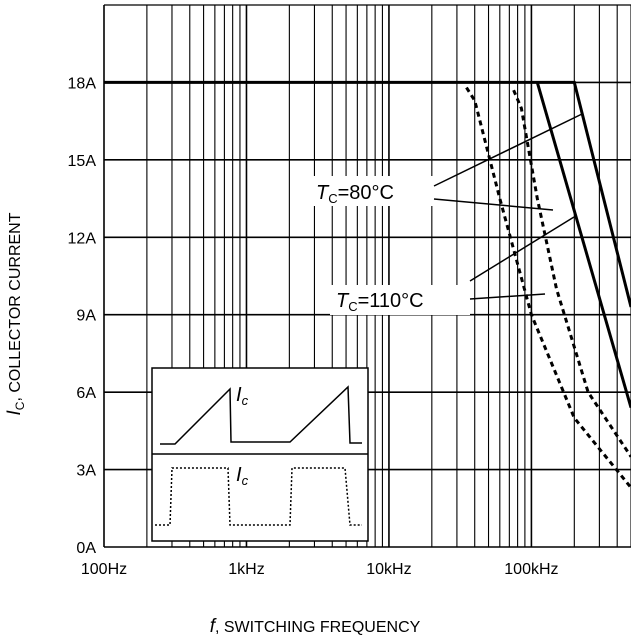  Describe the element at coordinates (531, 569) in the screenshot. I see `x-tick-label: 100kHz` at that location.